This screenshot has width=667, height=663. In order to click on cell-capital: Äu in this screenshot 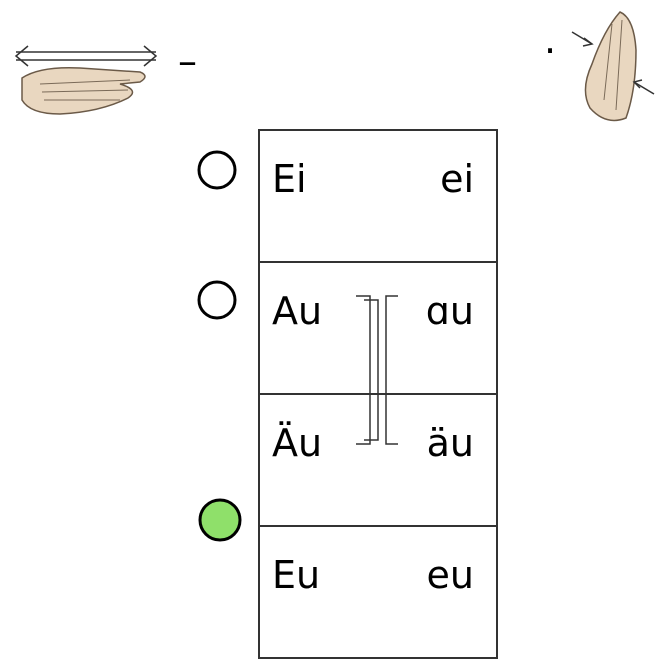, I will do `click(297, 443)`.